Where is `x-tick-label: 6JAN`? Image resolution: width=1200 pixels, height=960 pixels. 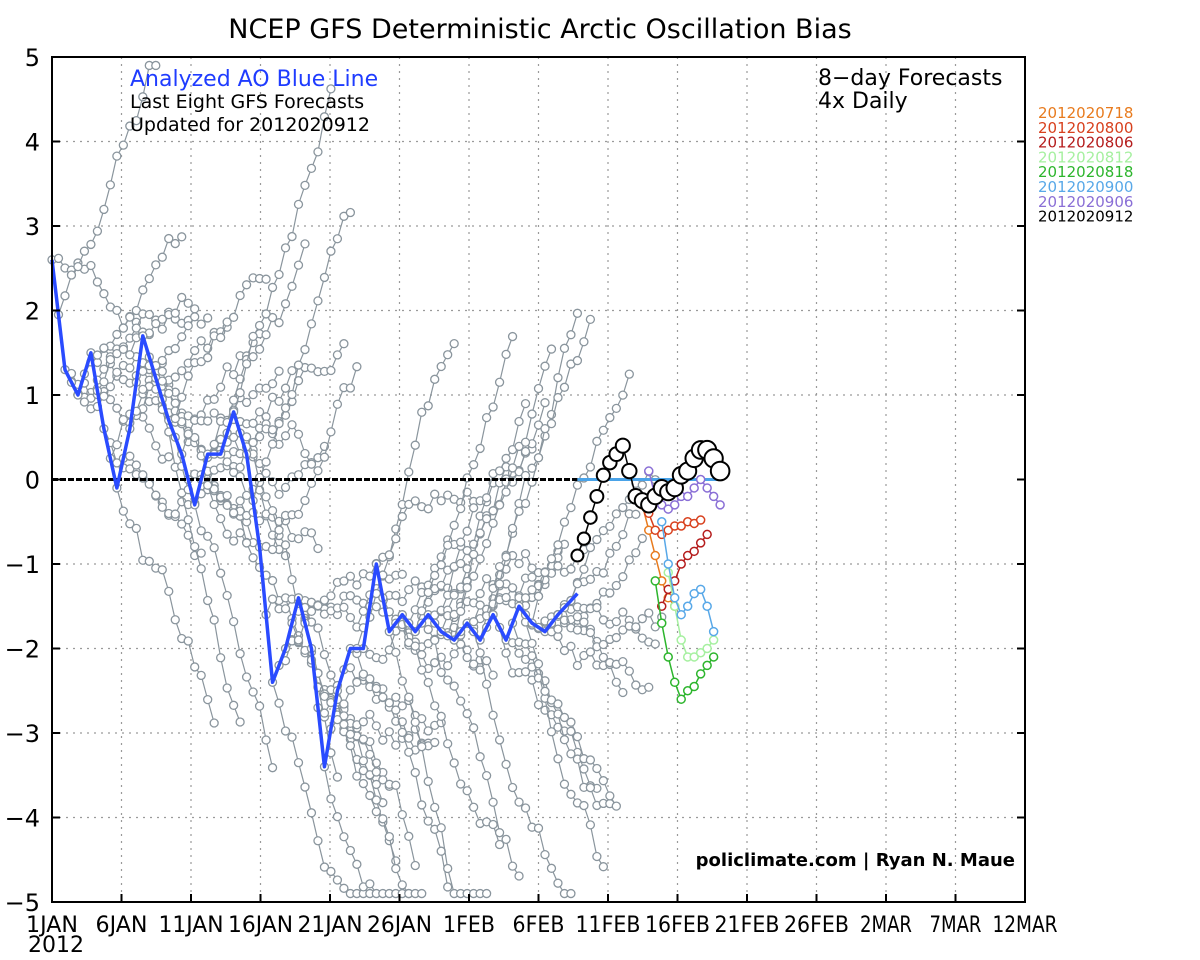
x-tick-label: 6JAN is located at coordinates (122, 925).